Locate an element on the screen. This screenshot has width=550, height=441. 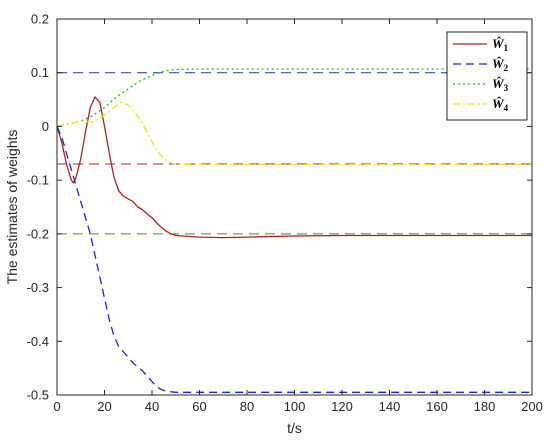
x-tick-label: 40 is located at coordinates (152, 406).